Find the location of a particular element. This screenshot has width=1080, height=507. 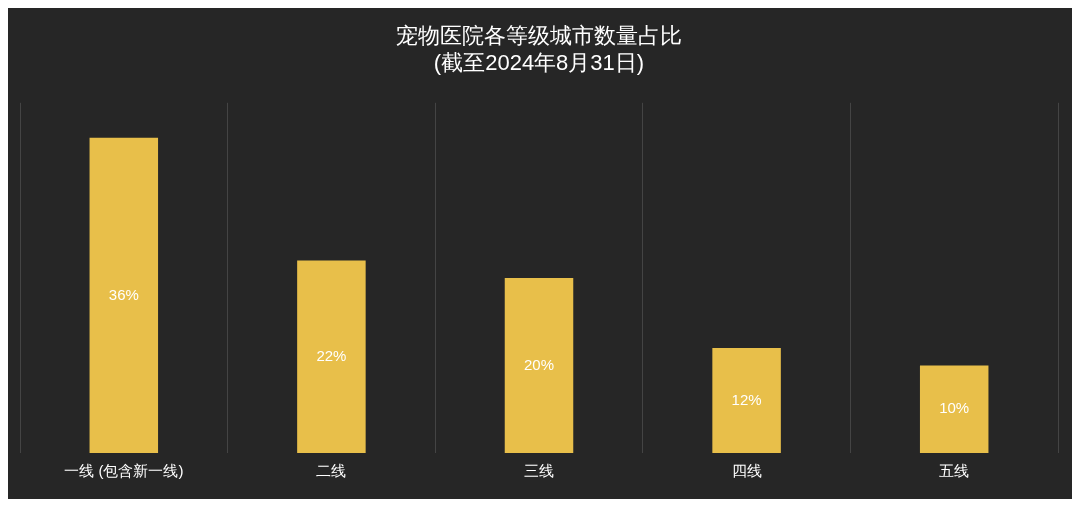

data-label: 20% is located at coordinates (539, 364).